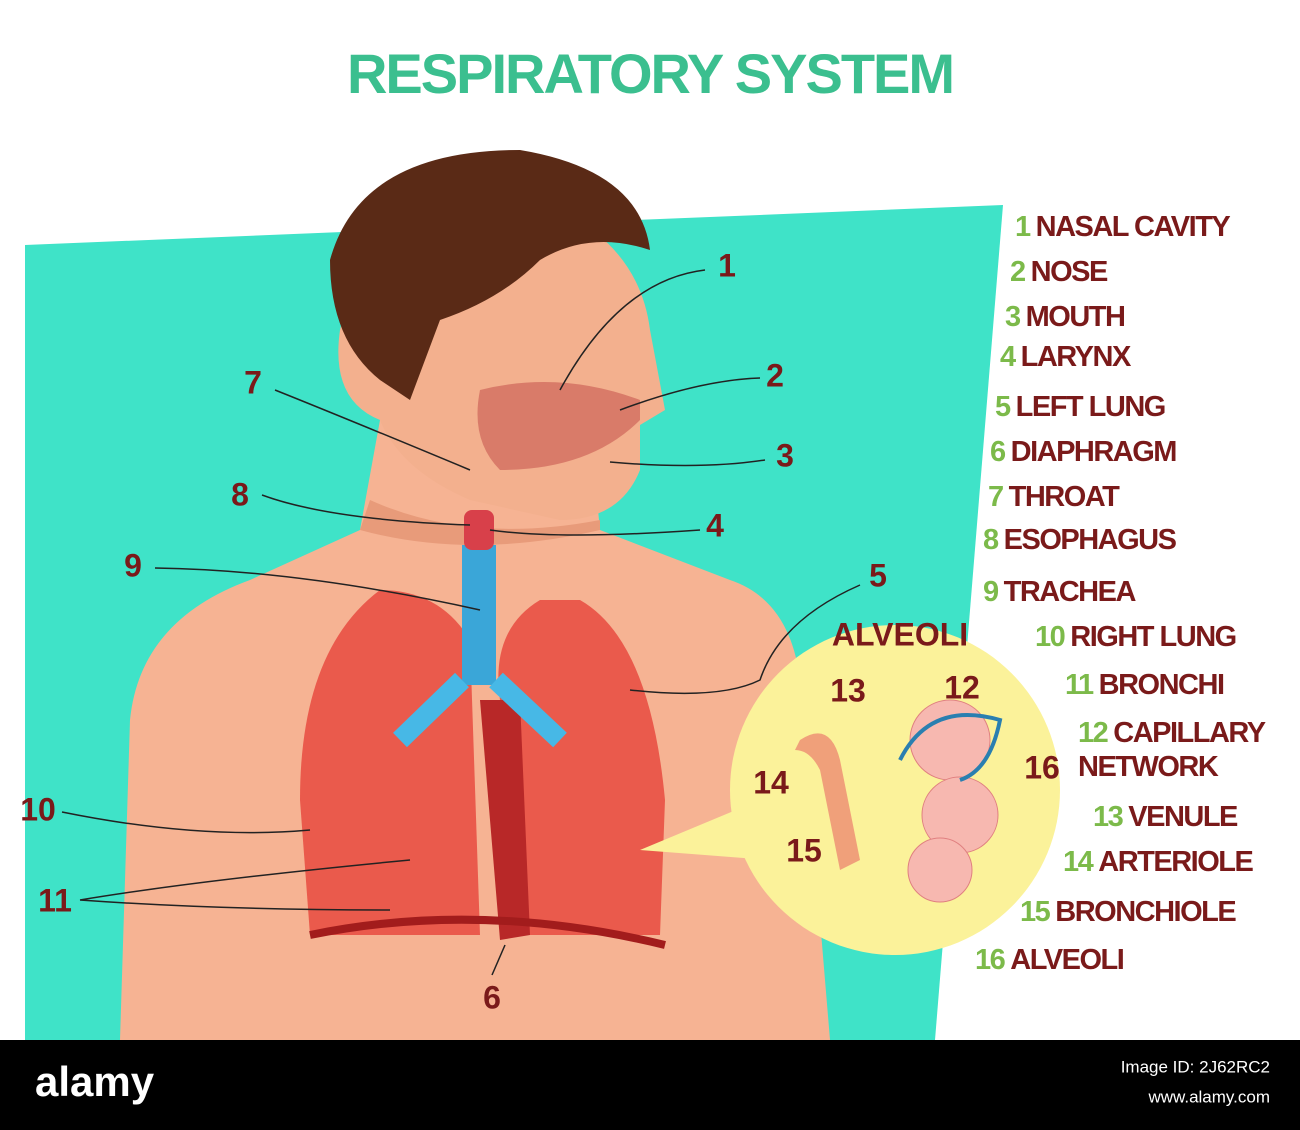  I want to click on legend-item: 13 VENULE, so click(1165, 817).